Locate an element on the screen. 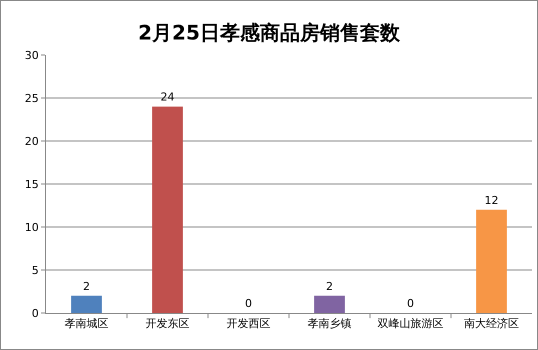 Image resolution: width=538 pixels, height=350 pixels. x-tick-label: 南大经济区 is located at coordinates (491, 323).